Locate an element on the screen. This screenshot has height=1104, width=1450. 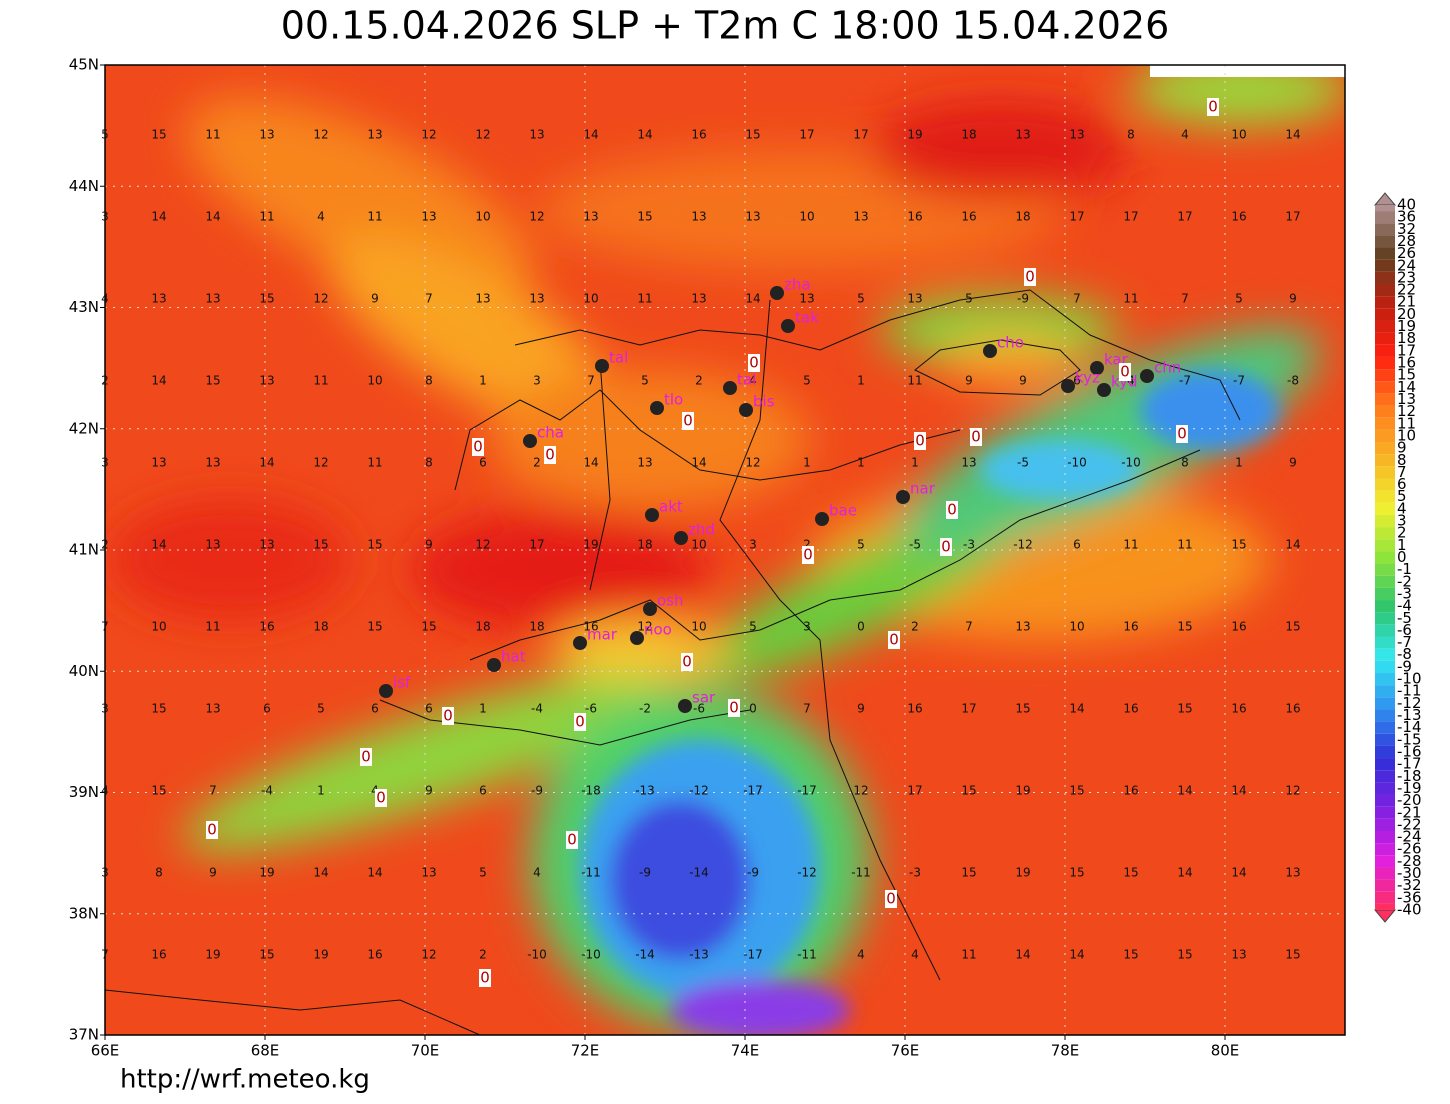
grid-value: 11 is located at coordinates (266, 217).